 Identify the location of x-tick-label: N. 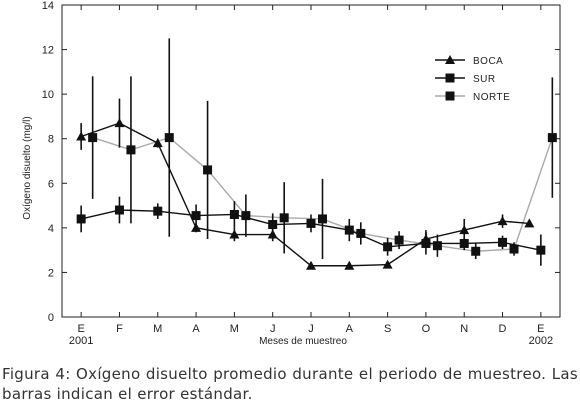
(464, 329).